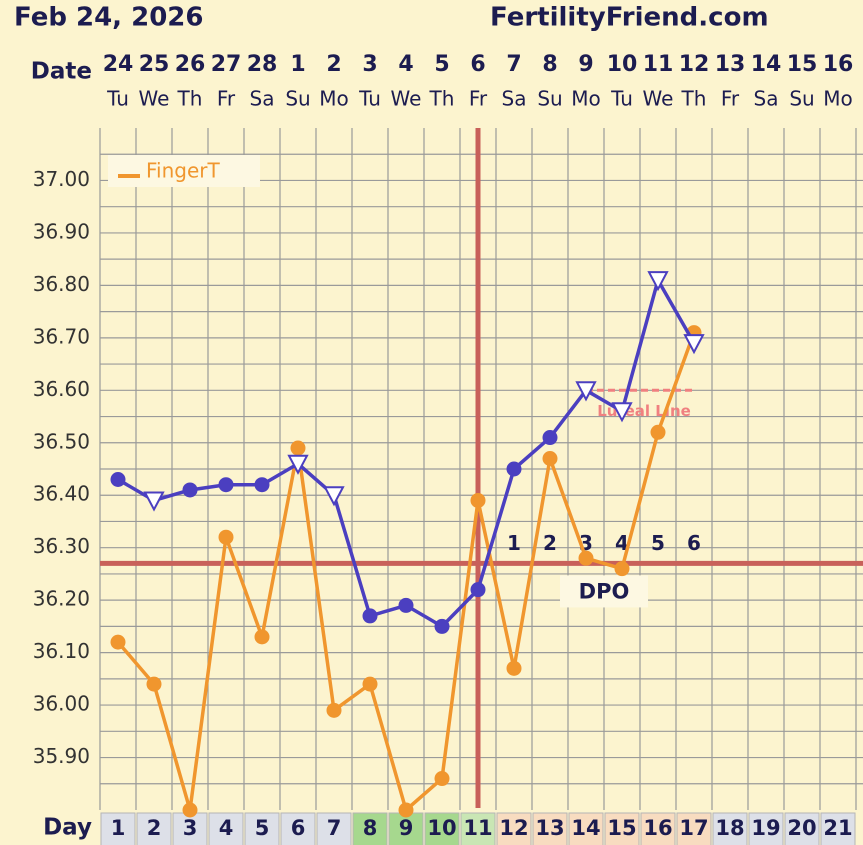  I want to click on x-tick-label: 15, so click(621, 828).